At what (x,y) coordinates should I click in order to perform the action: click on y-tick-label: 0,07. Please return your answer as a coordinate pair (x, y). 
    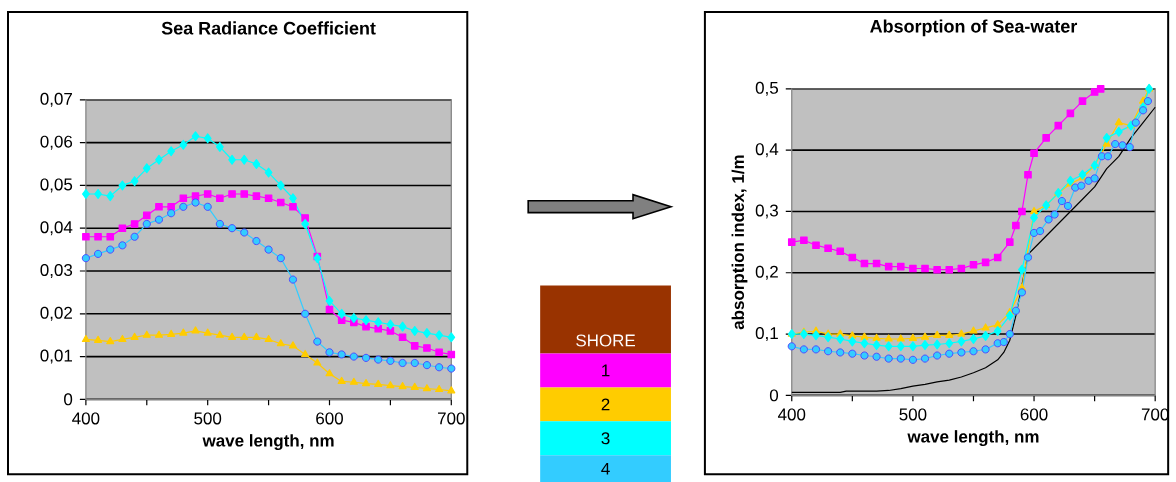
    Looking at the image, I should click on (56, 99).